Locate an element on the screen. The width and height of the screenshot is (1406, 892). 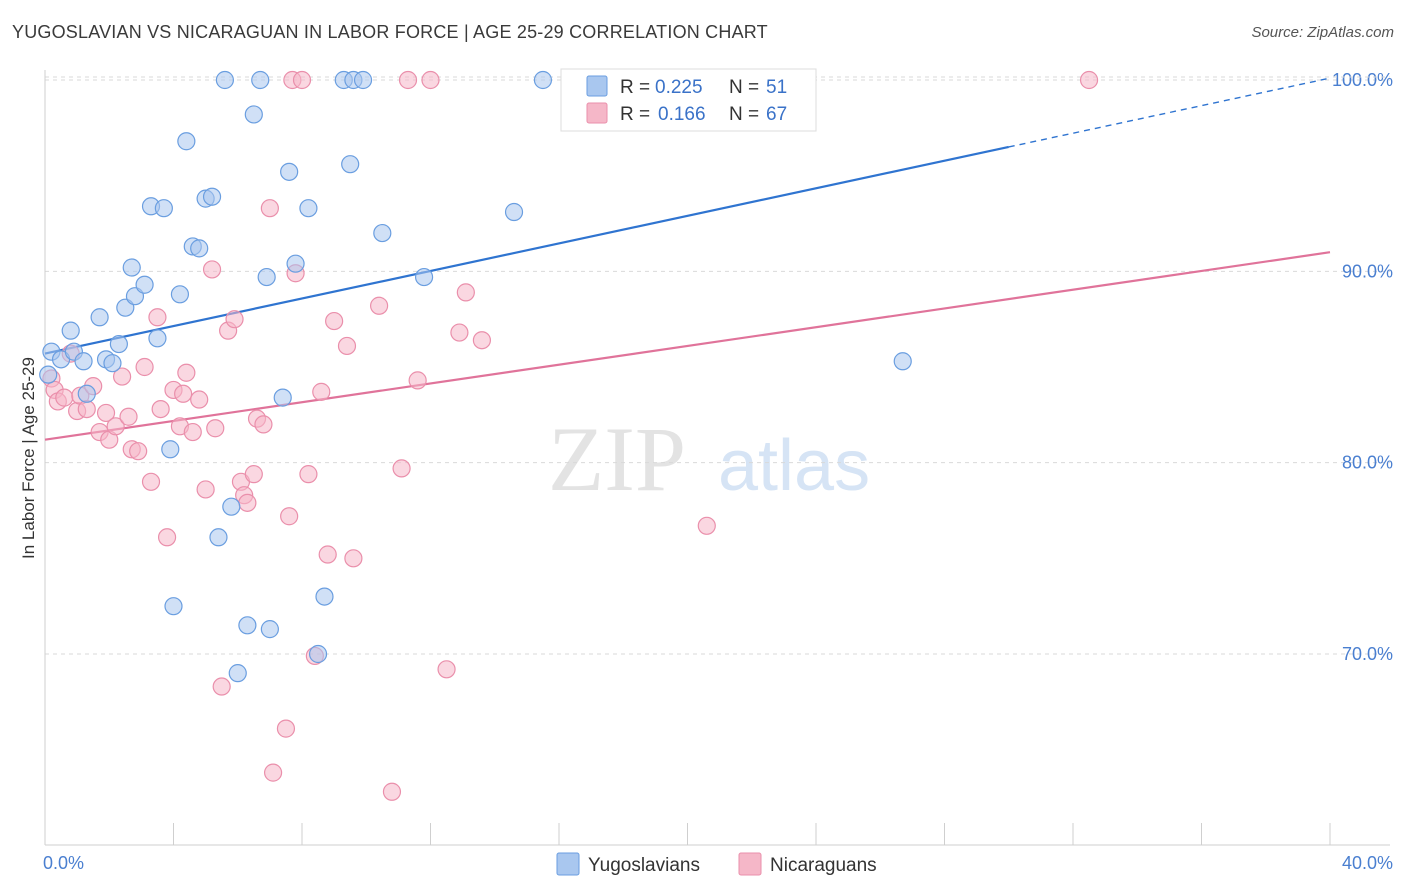
y-tick-label: 80.0% is located at coordinates (1367, 463).